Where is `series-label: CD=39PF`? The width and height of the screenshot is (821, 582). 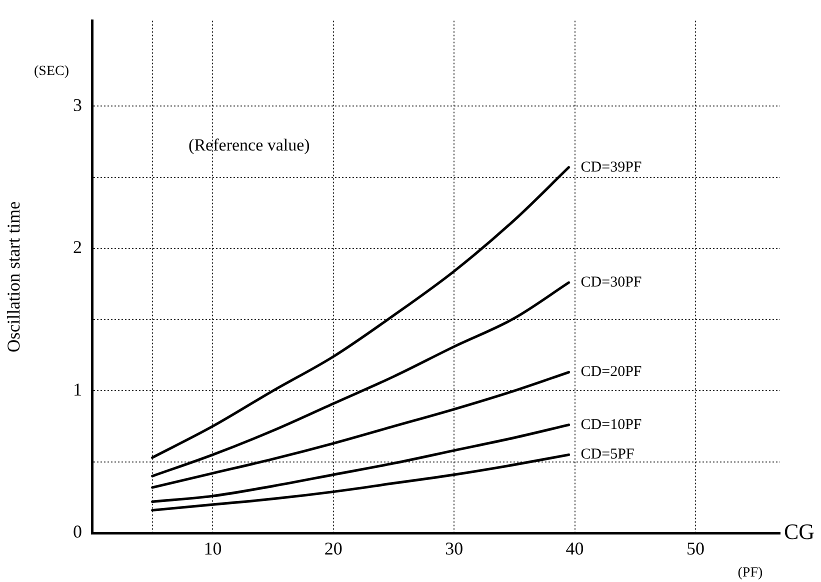
series-label: CD=39PF is located at coordinates (611, 167).